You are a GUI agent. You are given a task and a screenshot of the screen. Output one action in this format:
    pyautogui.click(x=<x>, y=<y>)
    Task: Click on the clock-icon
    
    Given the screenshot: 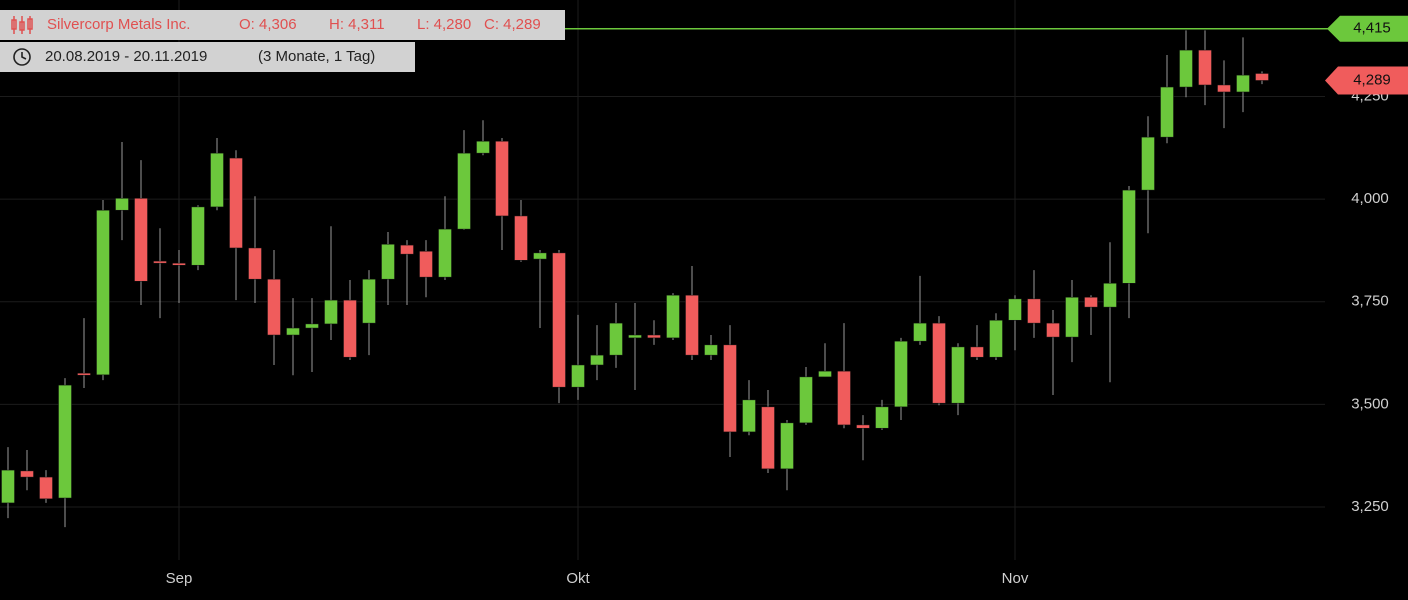 What is the action you would take?
    pyautogui.click(x=22, y=57)
    